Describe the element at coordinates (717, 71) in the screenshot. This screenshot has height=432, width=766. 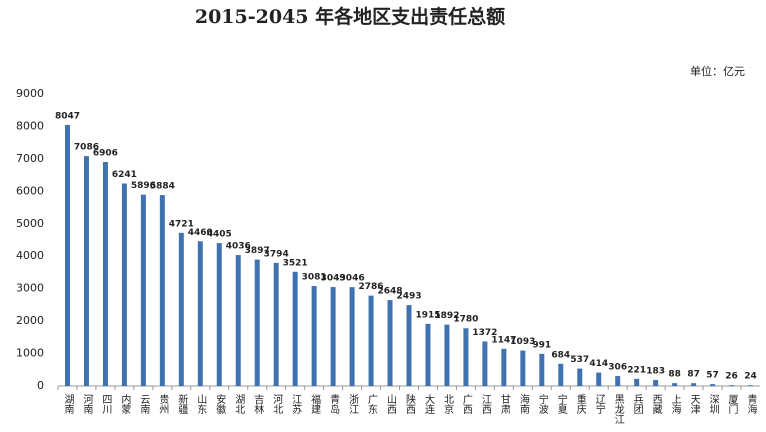
I see `unit-label: 单位：亿元` at that location.